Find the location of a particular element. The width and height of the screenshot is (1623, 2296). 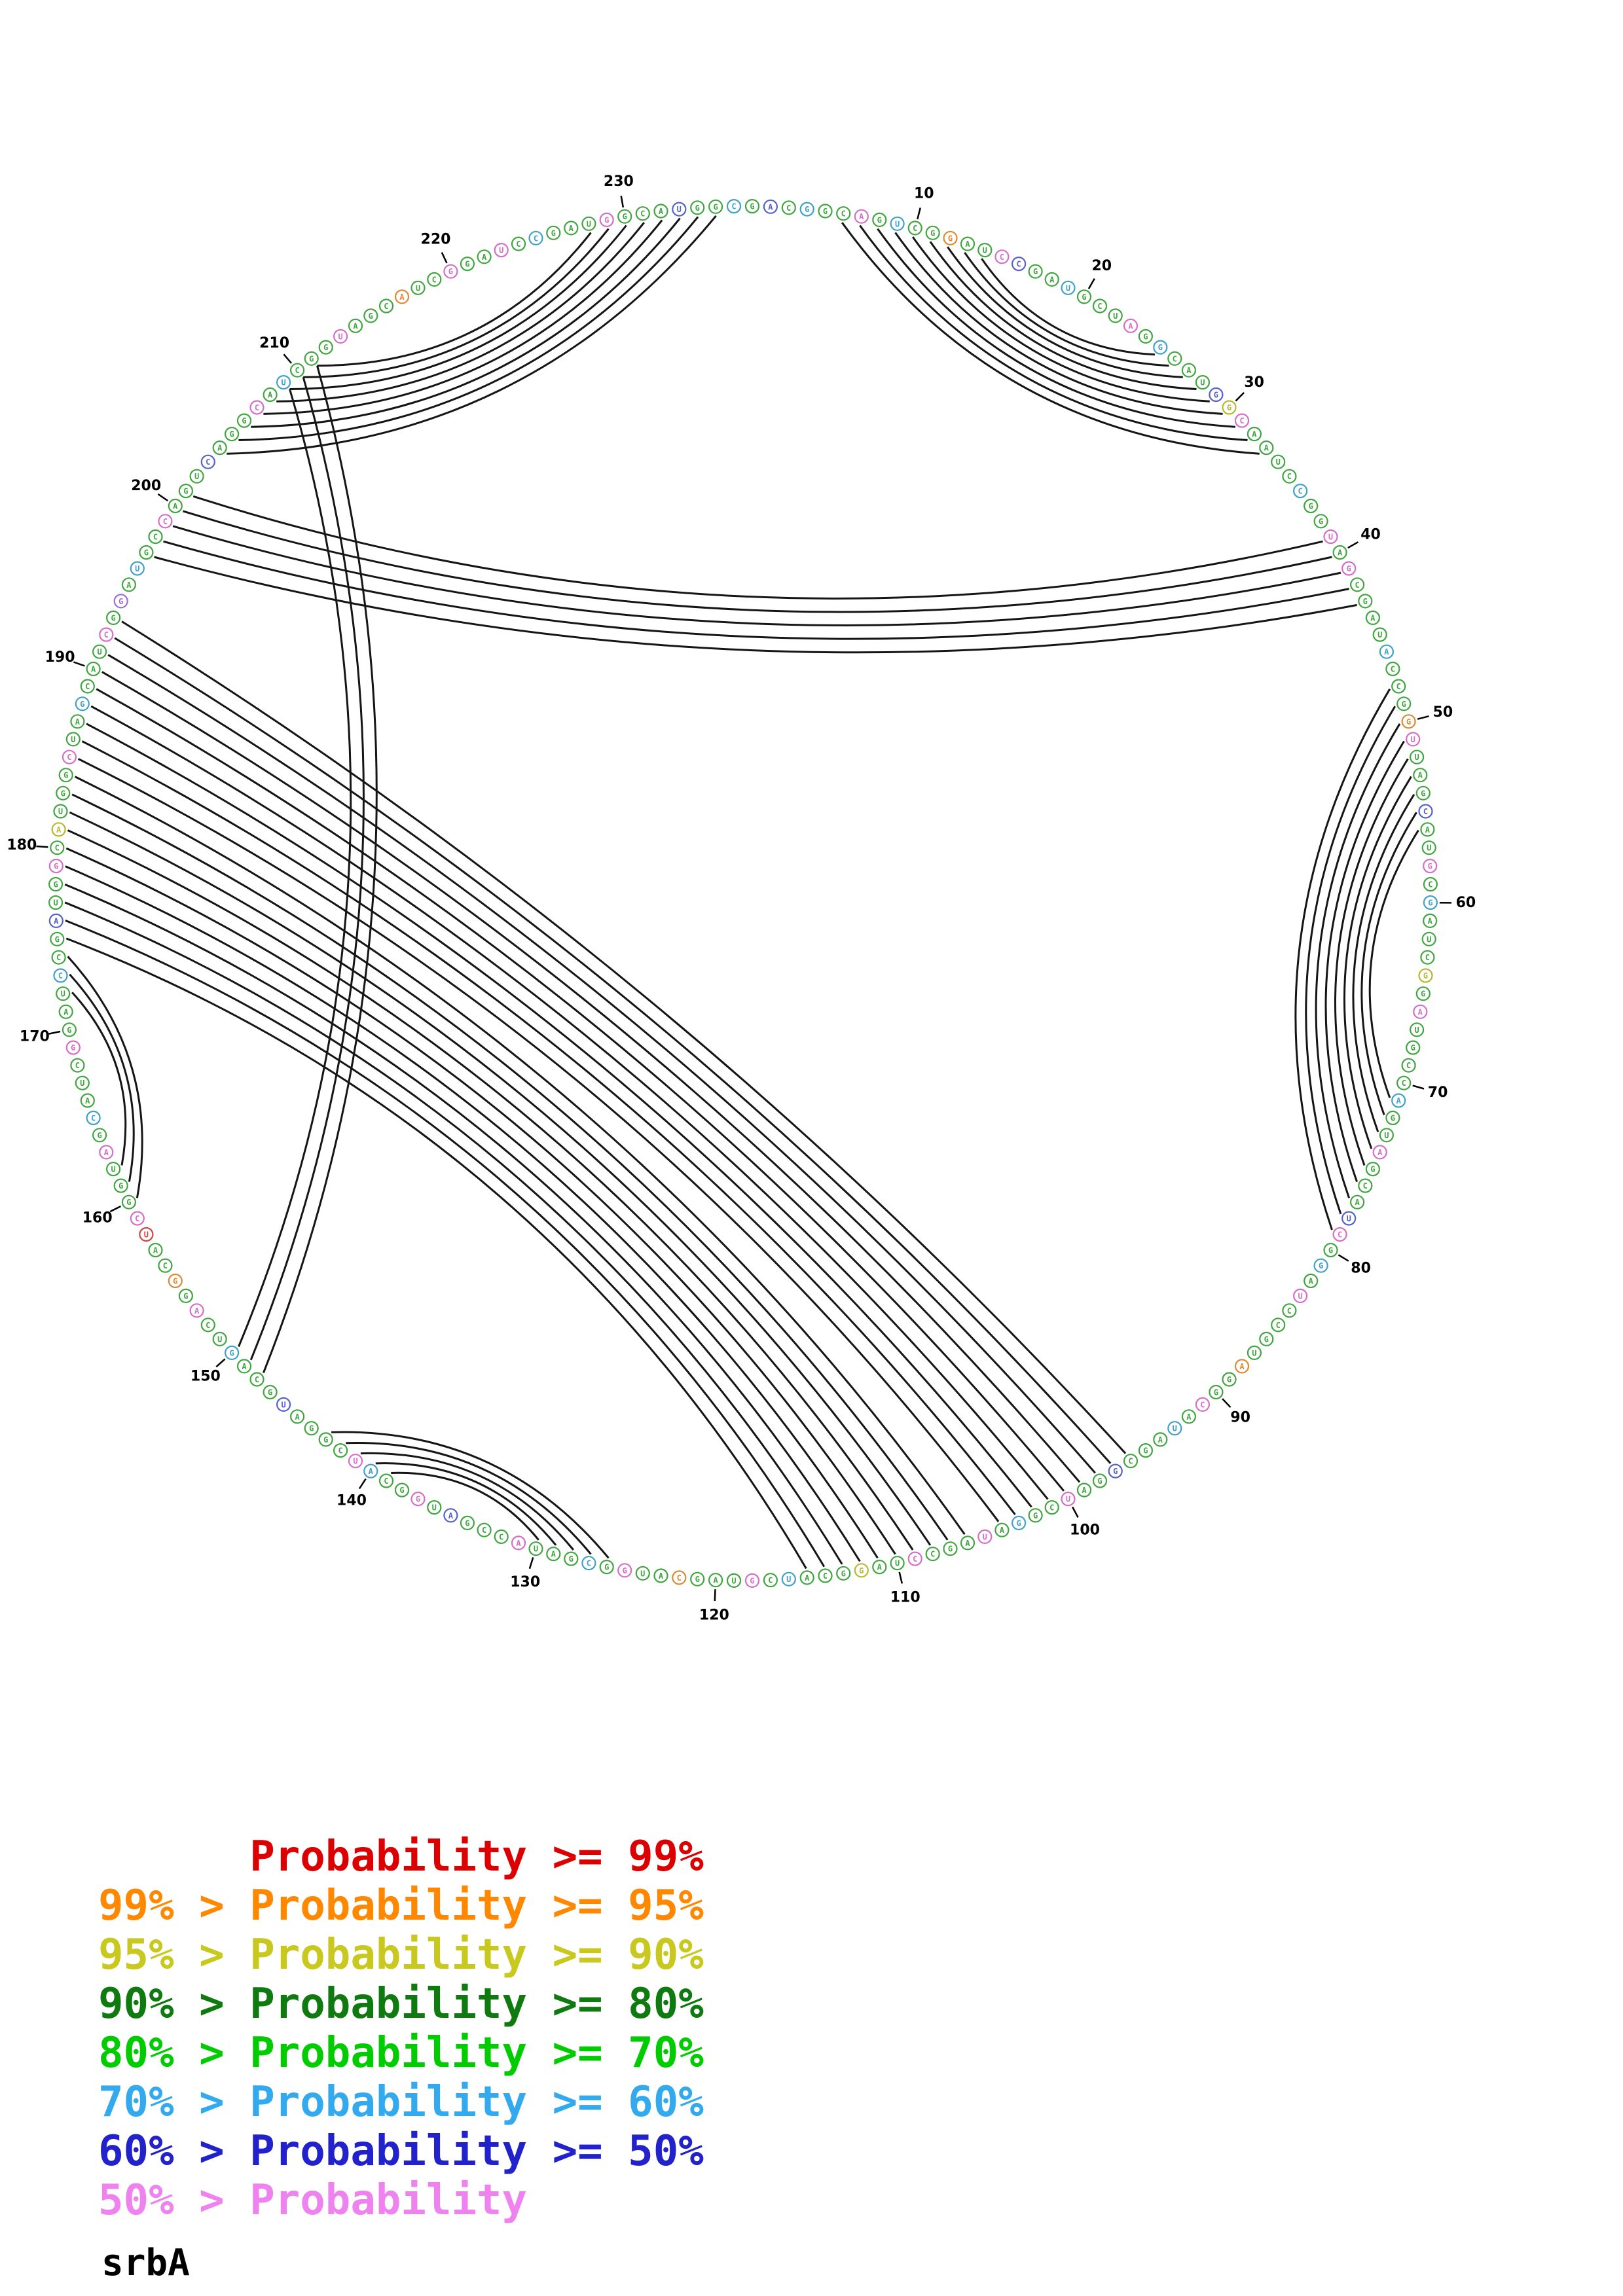

tick-label: 40 is located at coordinates (1370, 535).